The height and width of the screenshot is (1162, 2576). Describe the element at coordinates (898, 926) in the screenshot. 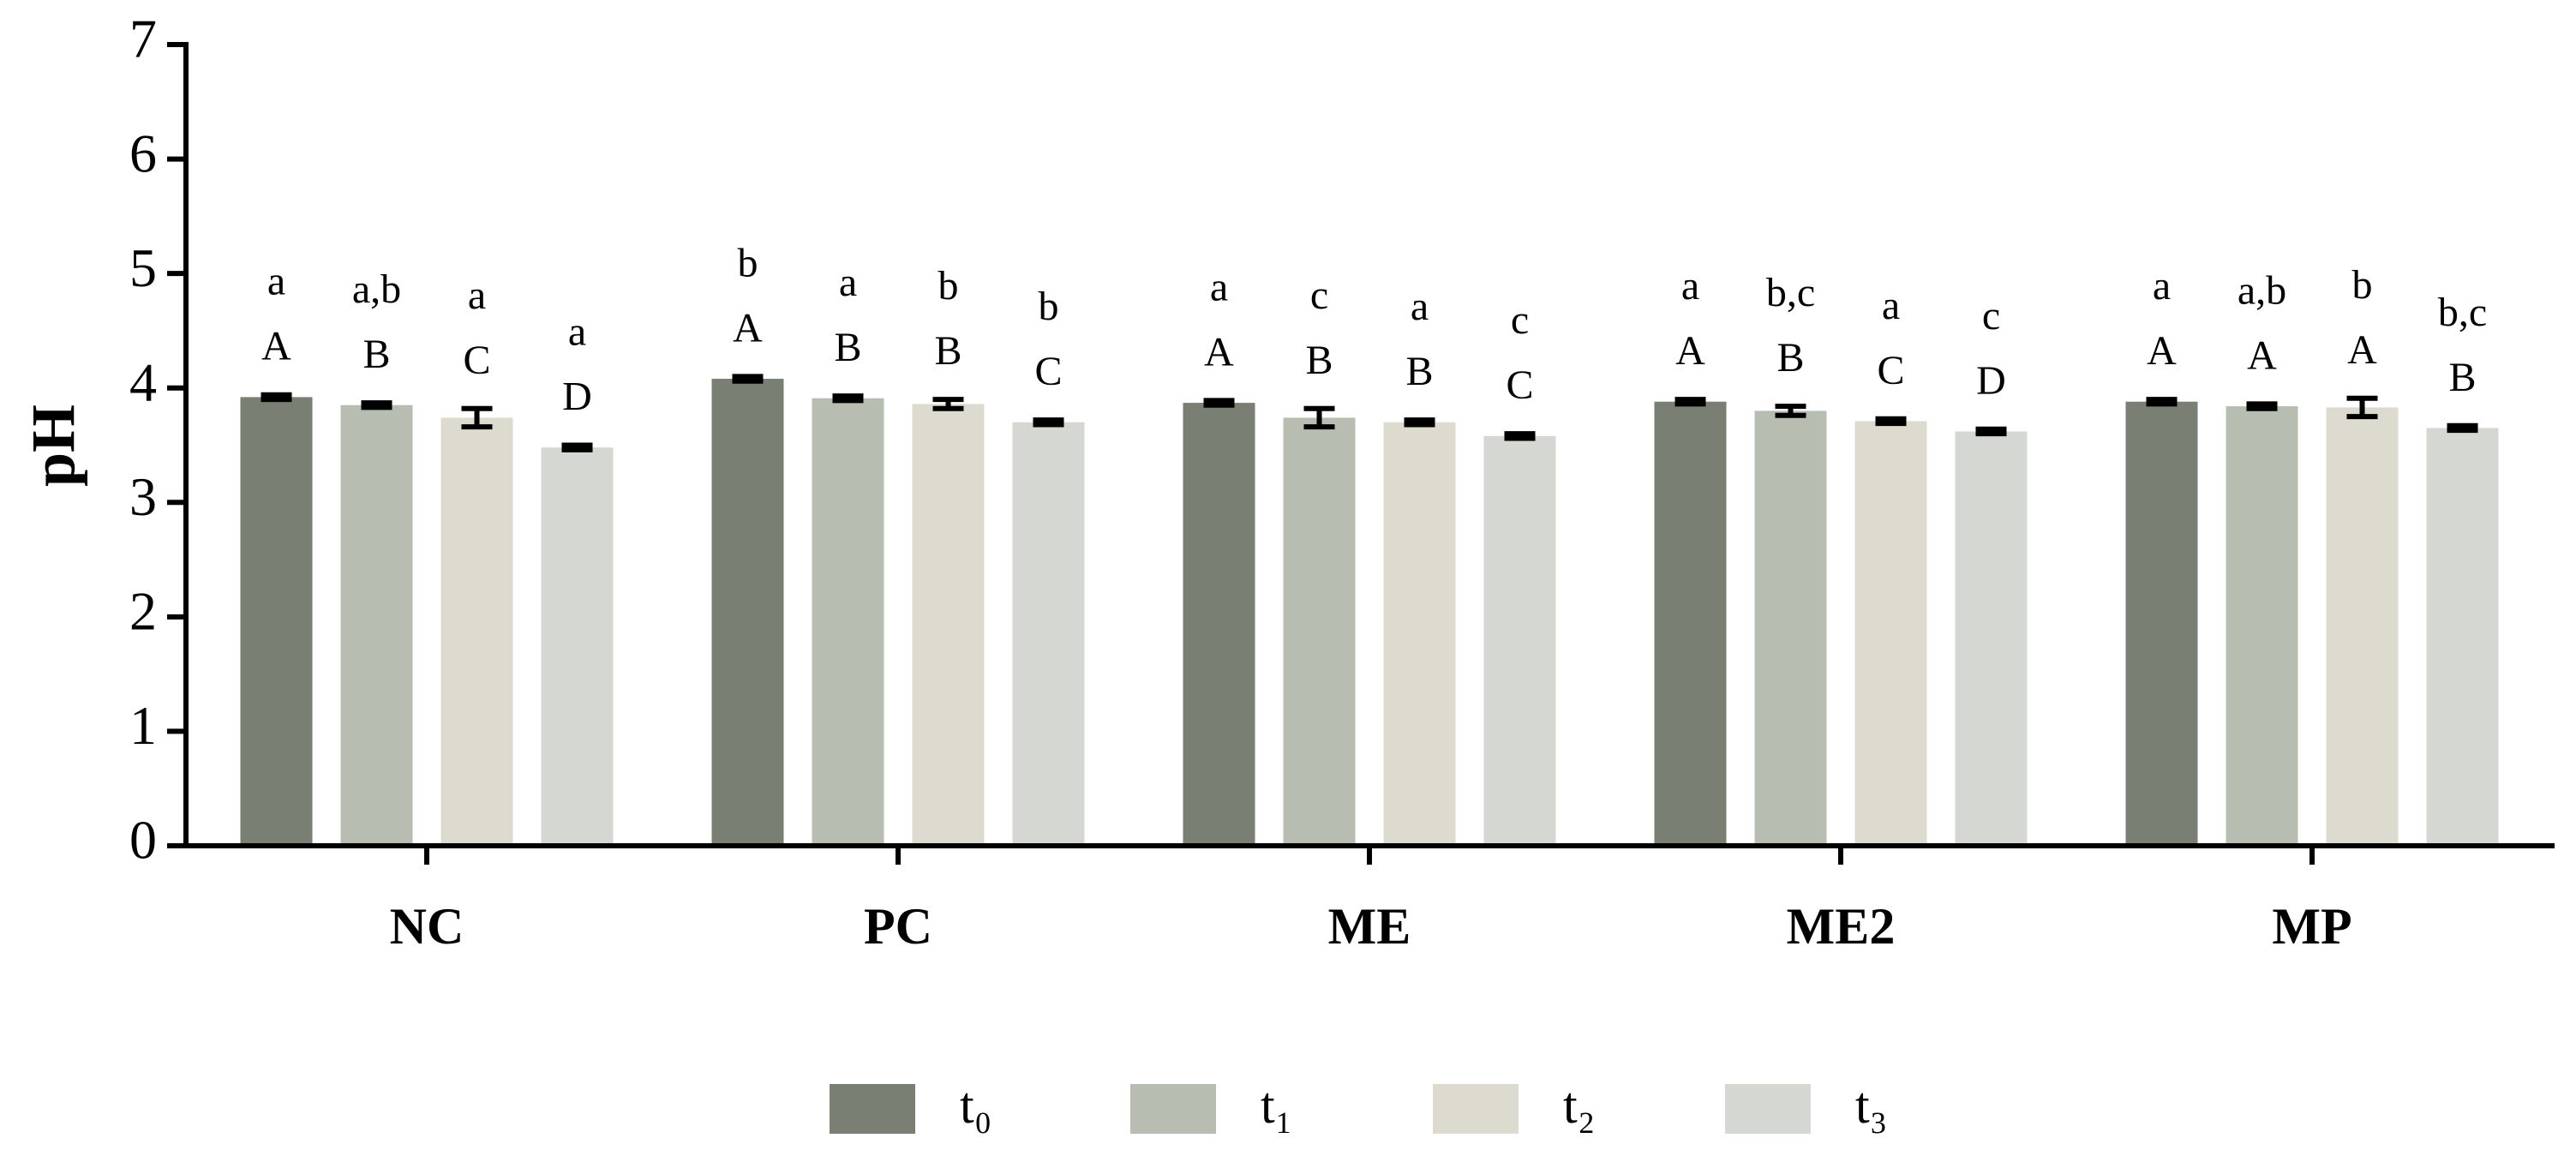

I see `x-tick-label: PC` at that location.